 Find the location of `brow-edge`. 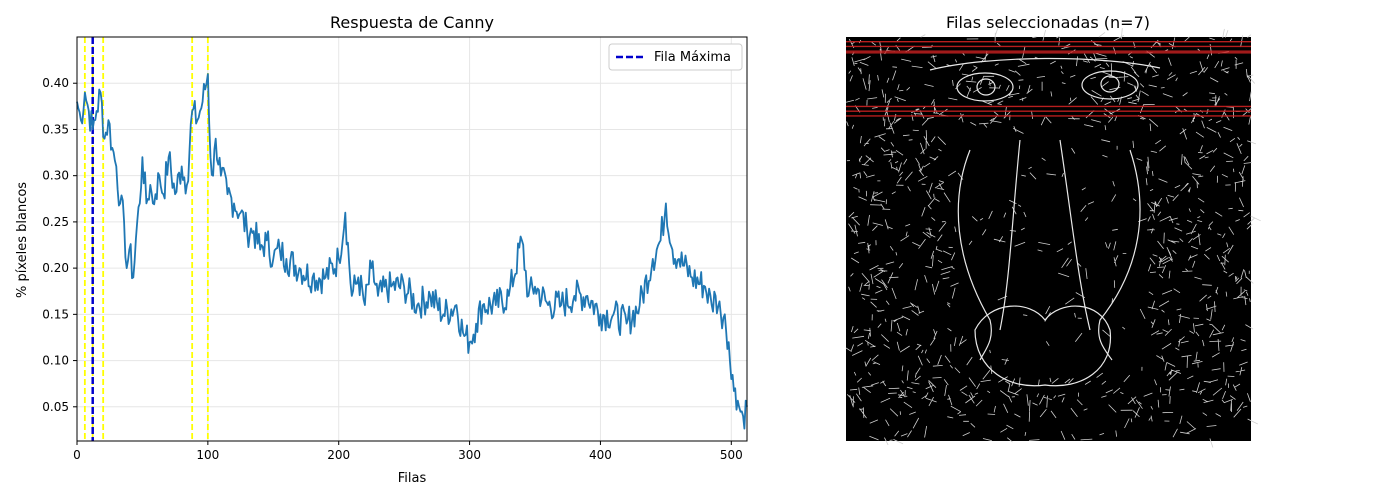

brow-edge is located at coordinates (1045, 64).